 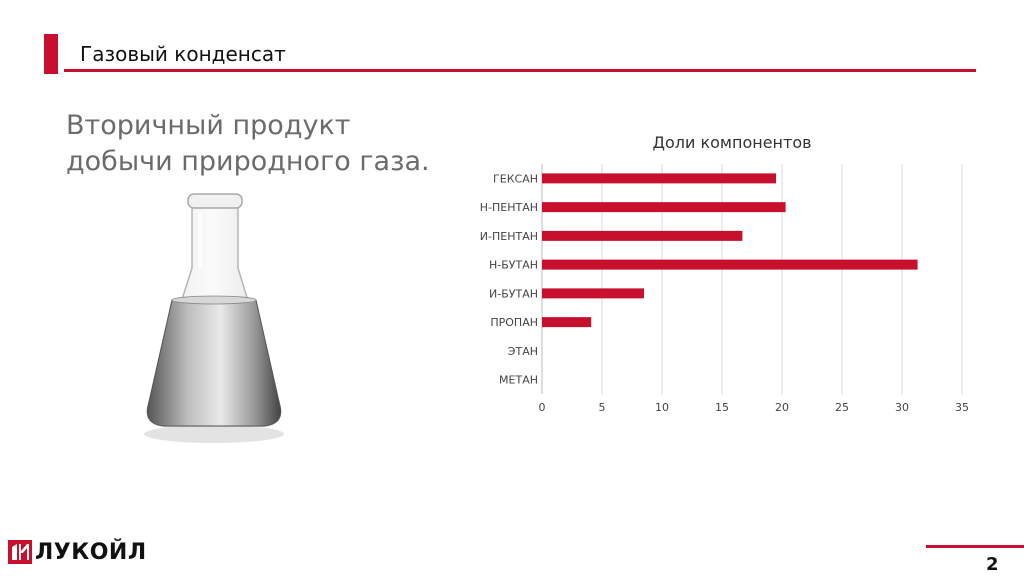 I want to click on brand-name: ЛУКОЙЛ, so click(x=91, y=552).